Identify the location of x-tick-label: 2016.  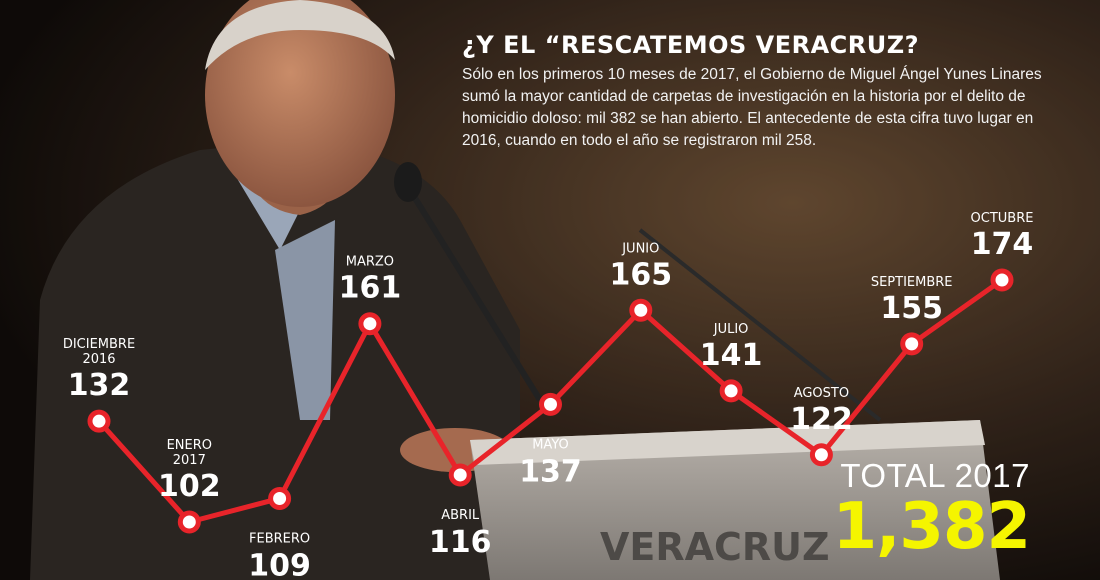
(98, 359).